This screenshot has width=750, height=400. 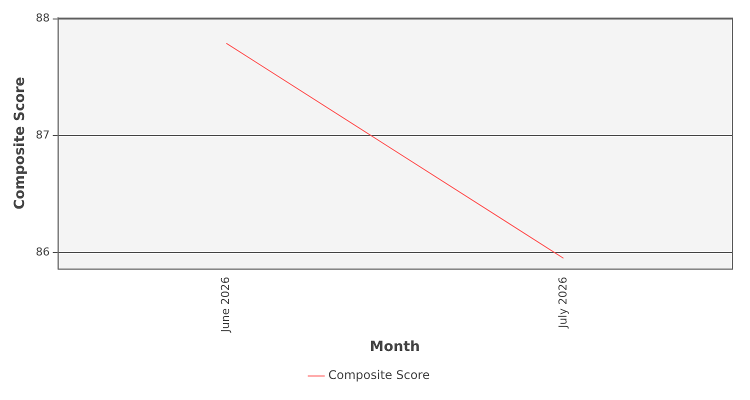 I want to click on legend-label: Composite Score, so click(x=379, y=375).